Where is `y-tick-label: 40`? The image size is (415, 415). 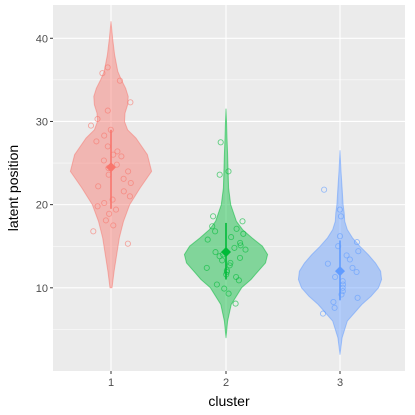 y-tick-label: 40 is located at coordinates (42, 39).